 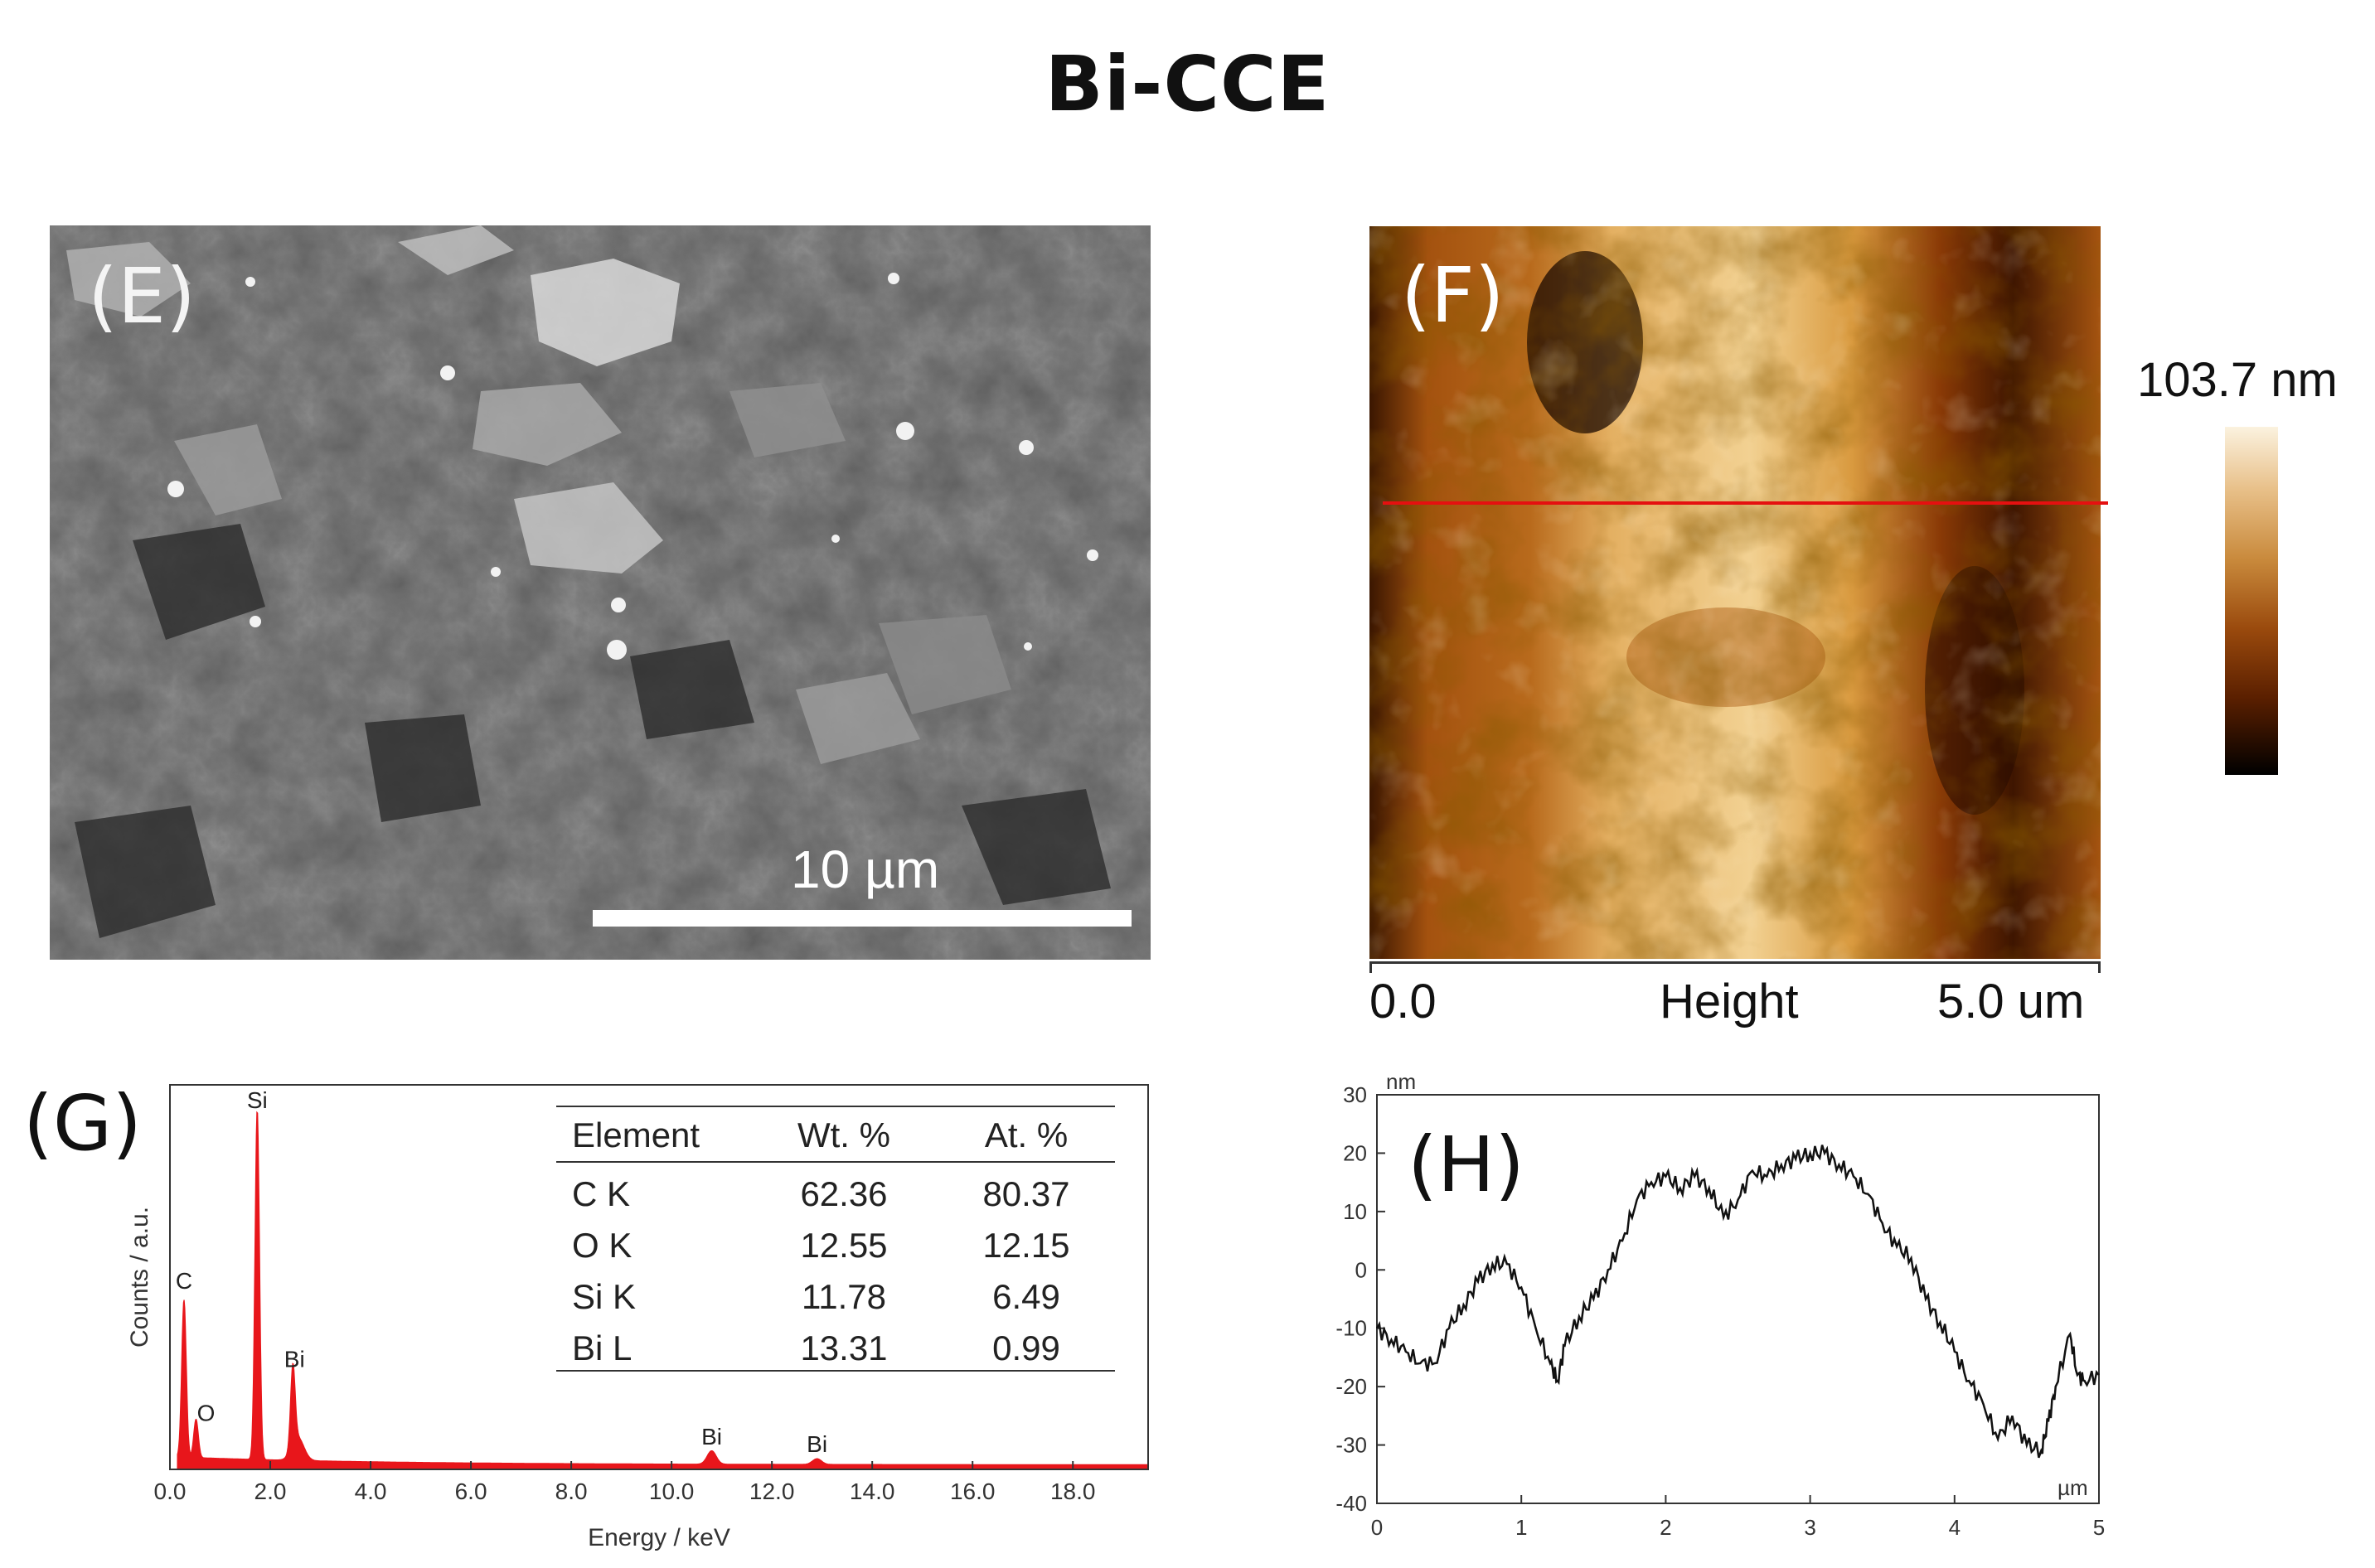 I want to click on eds-x-tick-label: 4.0, so click(x=371, y=1491).